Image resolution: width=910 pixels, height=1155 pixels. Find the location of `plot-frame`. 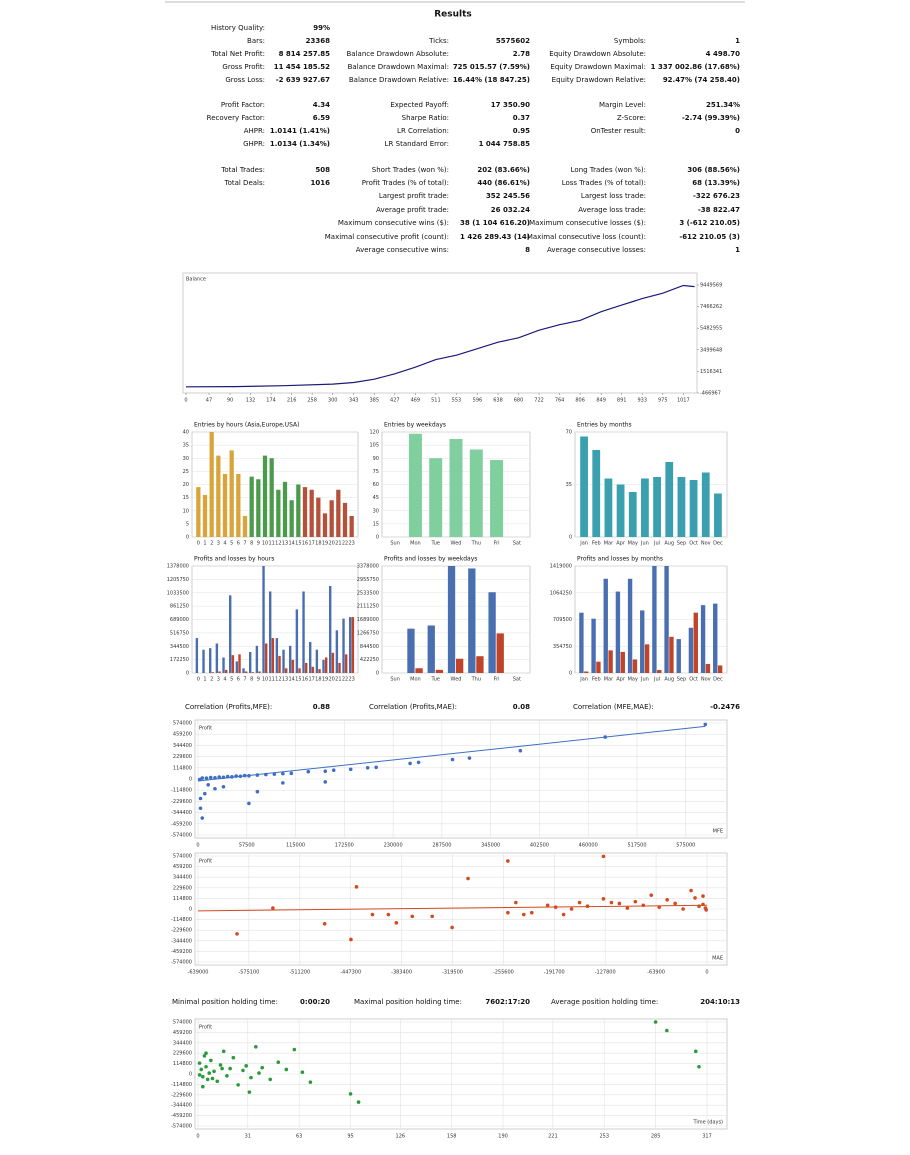

plot-frame is located at coordinates (440, 333).